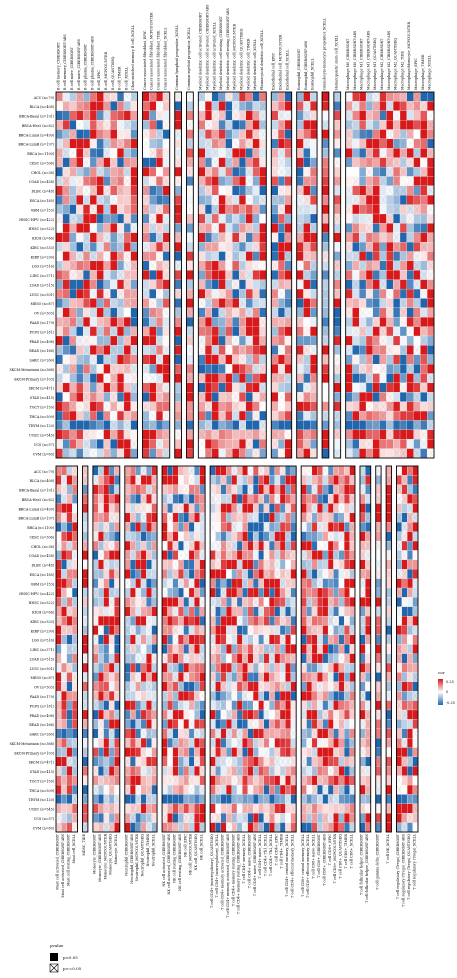  Describe the element at coordinates (42, 735) in the screenshot. I see `row-label: SARC (n=260)` at that location.